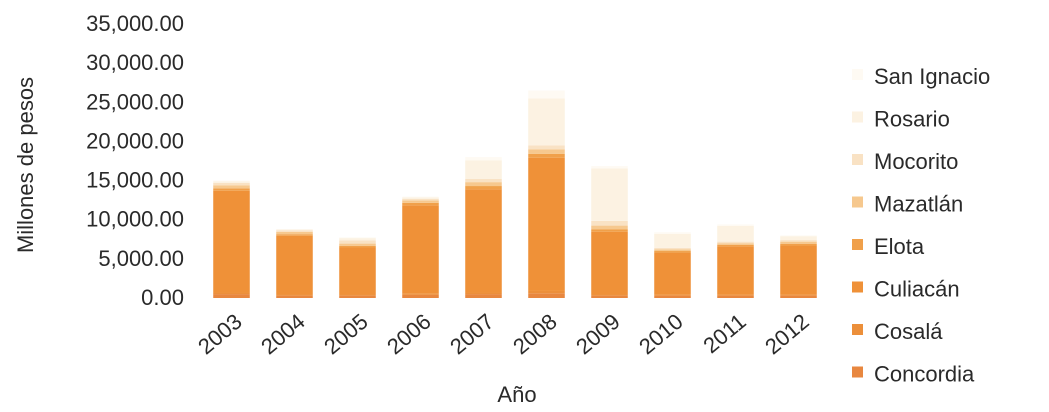 The image size is (1049, 412). What do you see at coordinates (503, 334) in the screenshot?
I see `x-axis-ticks: 2003 2004 2005 2006 2007 2008 2009 2010 2011 2012` at bounding box center [503, 334].